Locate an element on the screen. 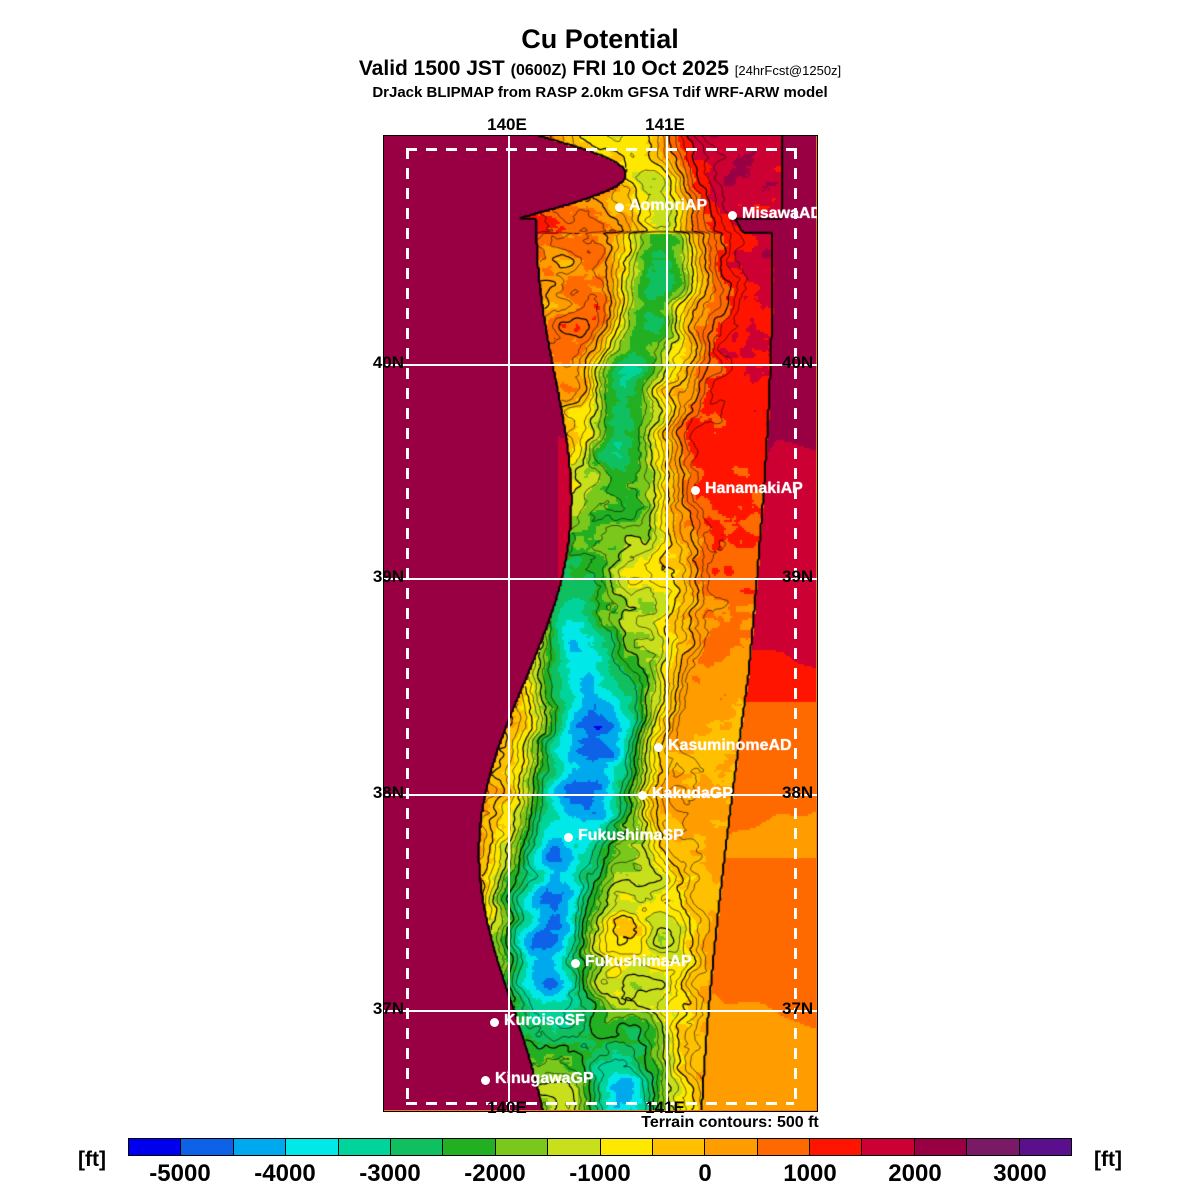  colorbar-tick-3: -2000 is located at coordinates (495, 1173).